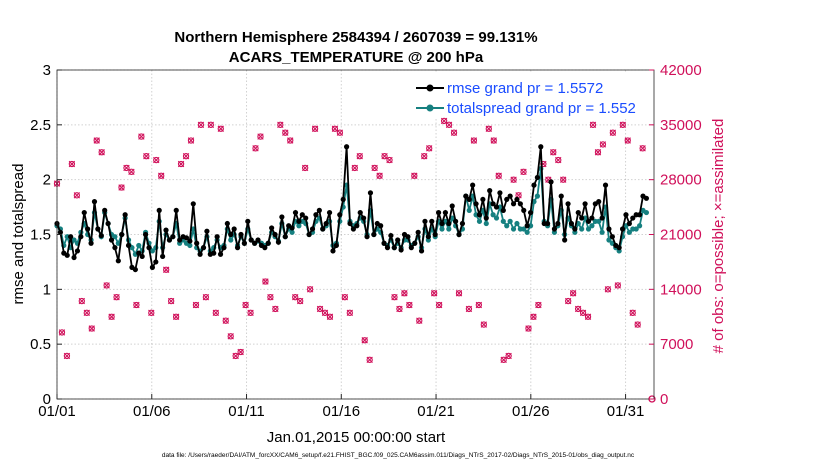 The image size is (830, 470). I want to click on y-tick-label: 0, so click(47, 399).